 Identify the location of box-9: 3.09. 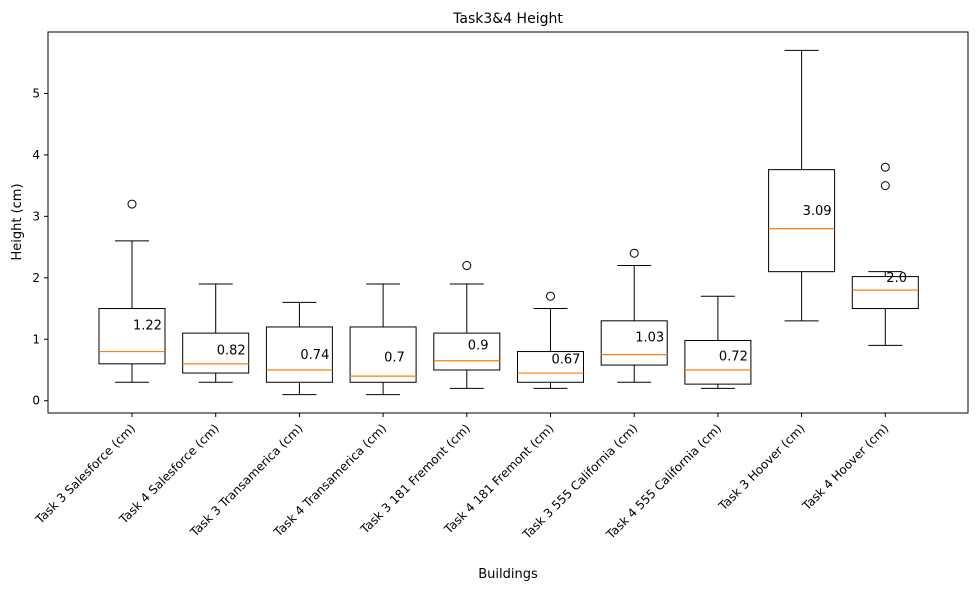
(802, 185).